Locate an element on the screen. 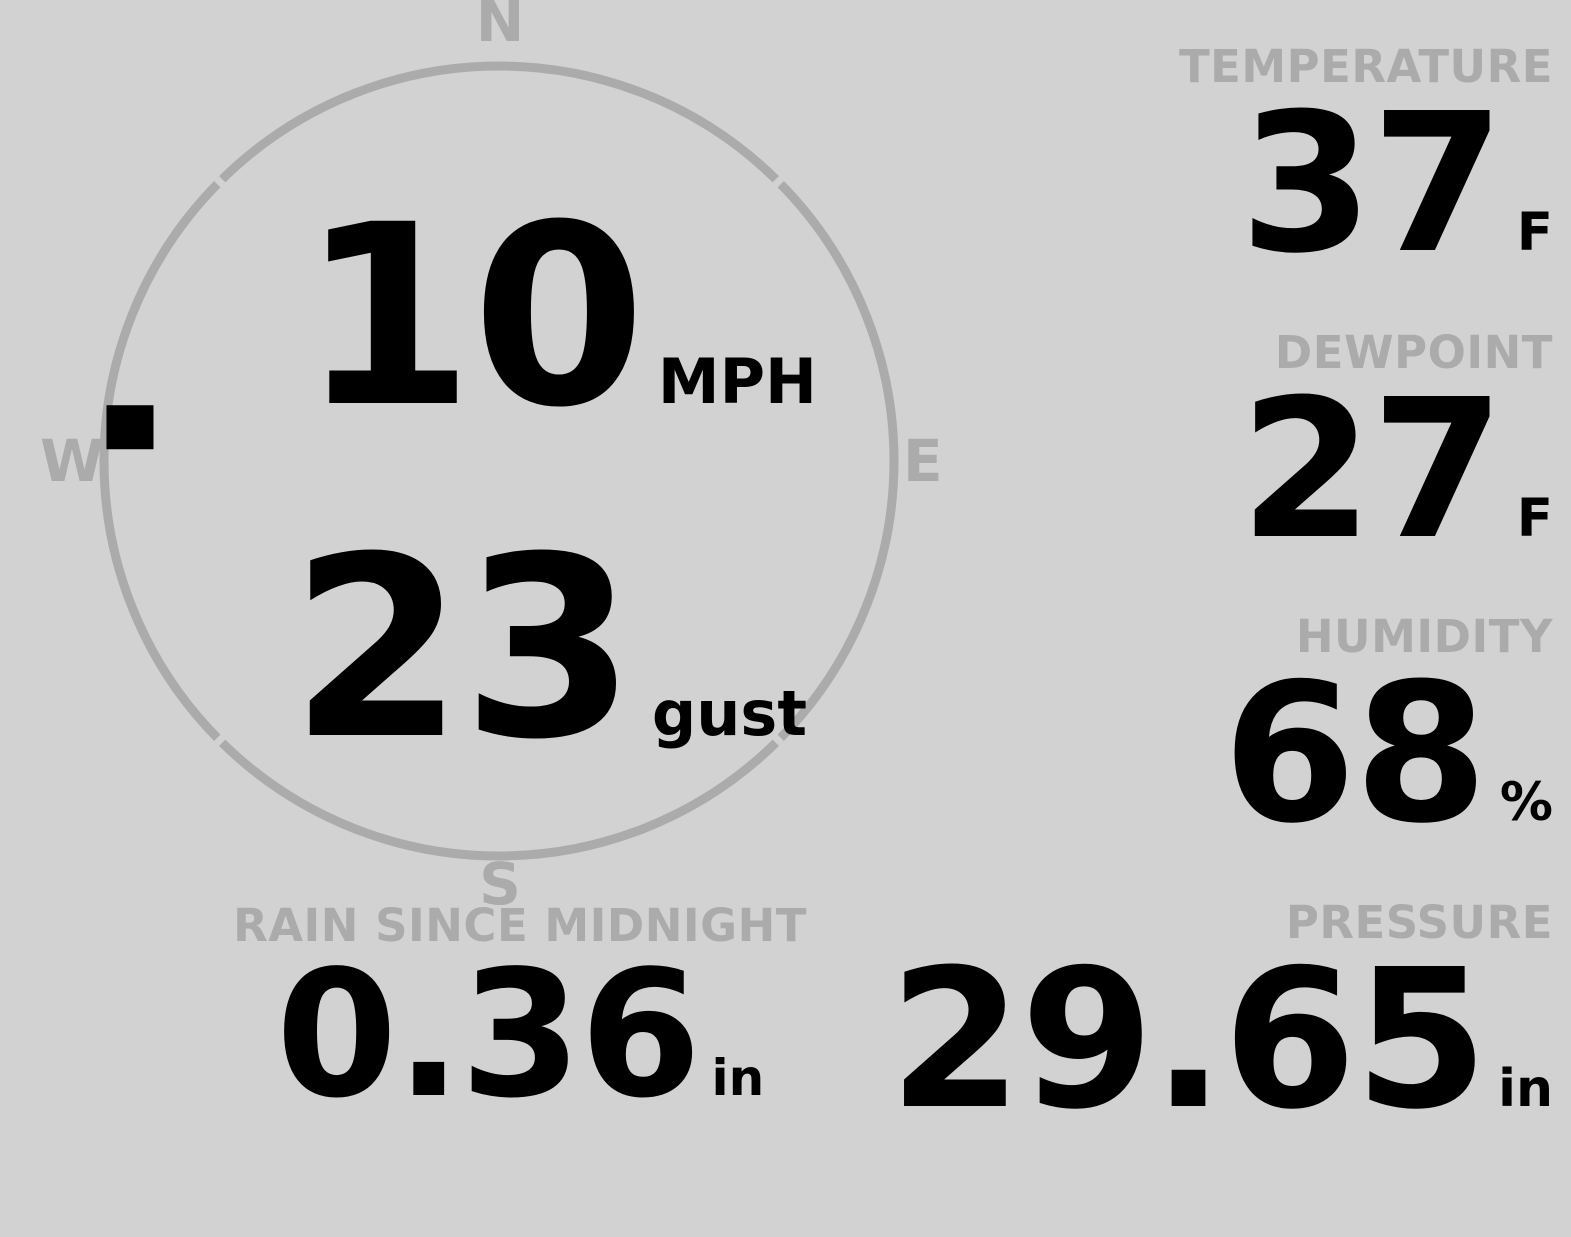 This screenshot has width=1571, height=1237. readout-dewpoint: DEWPOINT 27 F is located at coordinates (1396, 448).